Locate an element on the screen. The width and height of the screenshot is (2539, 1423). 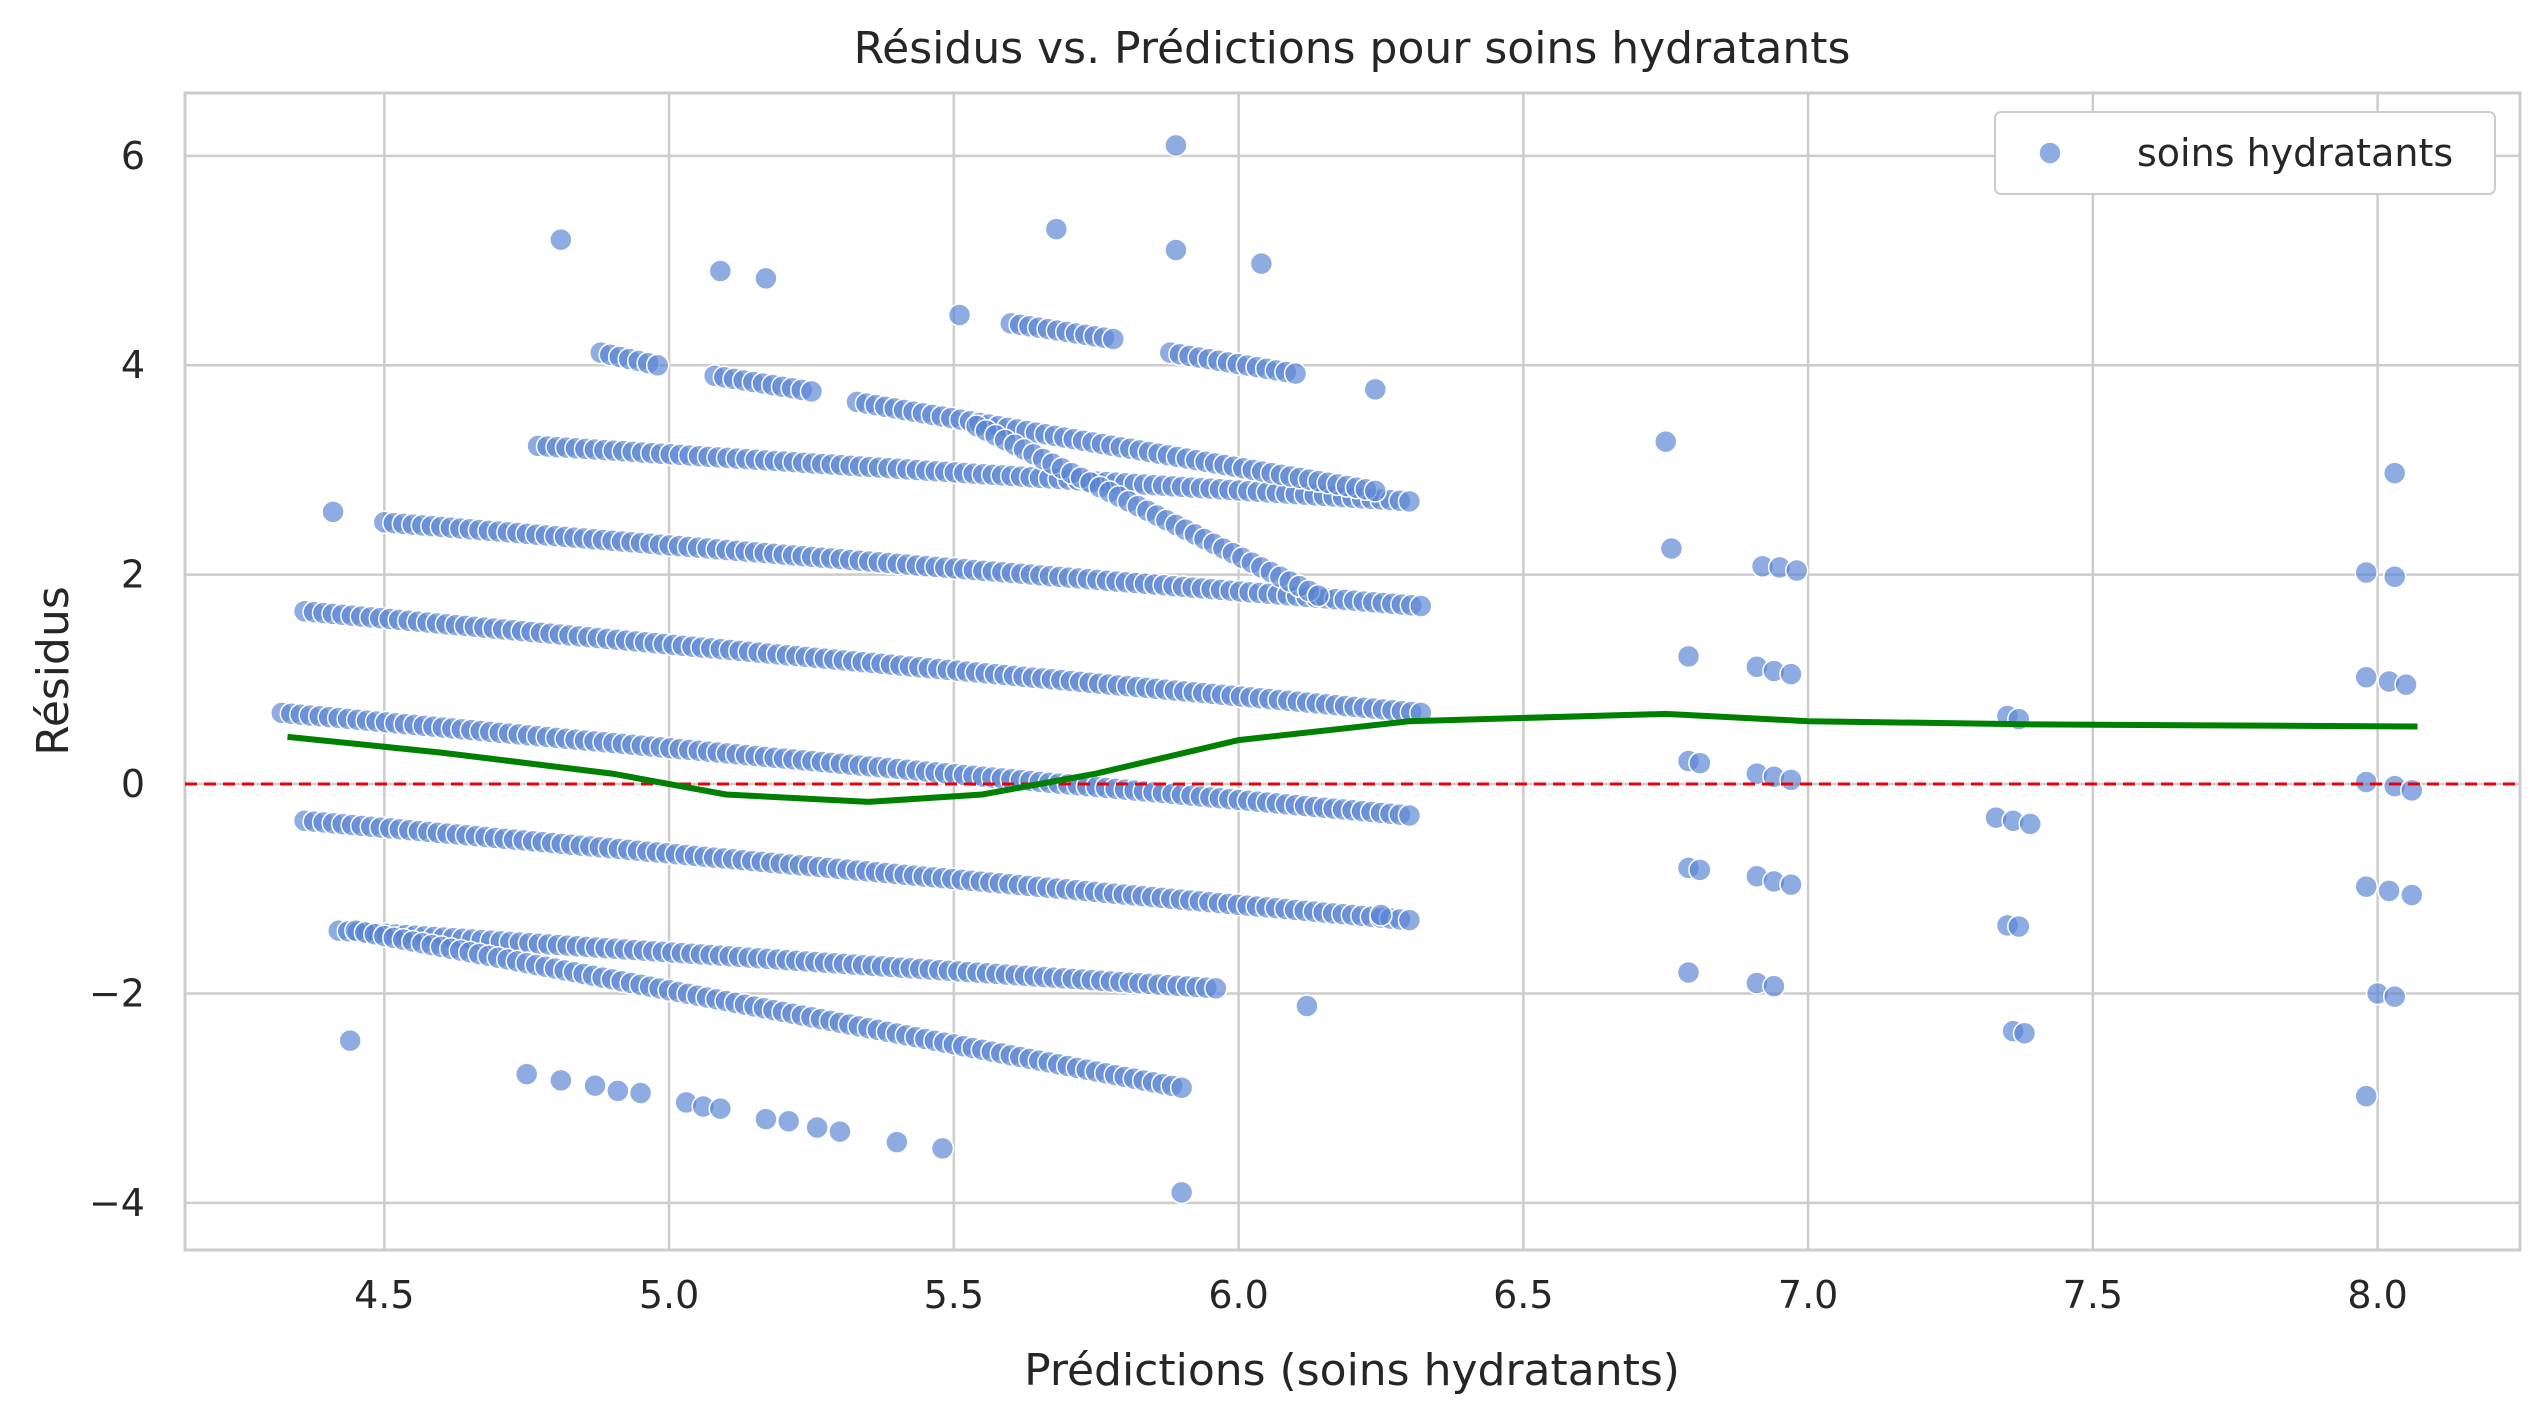
x-tick-label: 6.5 is located at coordinates (1523, 1295).